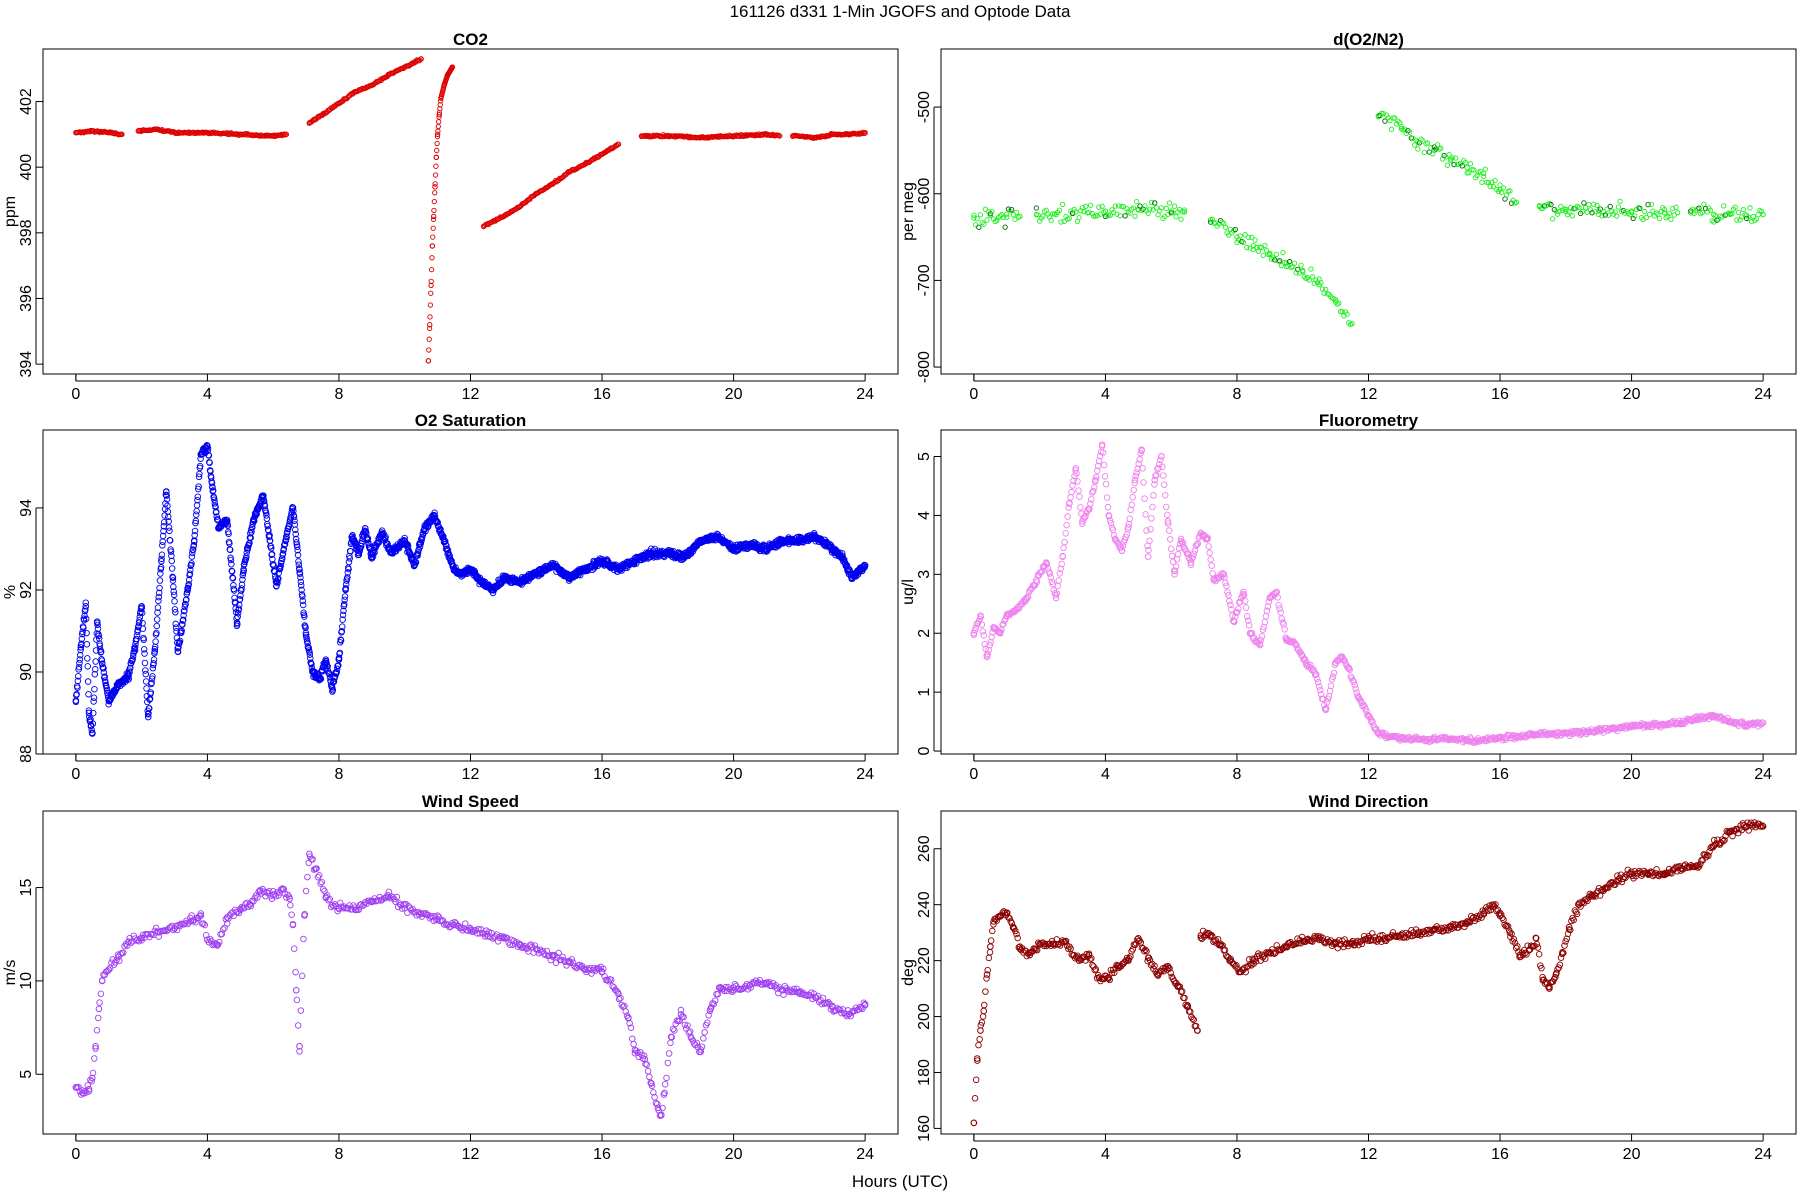 The height and width of the screenshot is (1200, 1800). What do you see at coordinates (924, 633) in the screenshot?
I see `y-tick-label: 2` at bounding box center [924, 633].